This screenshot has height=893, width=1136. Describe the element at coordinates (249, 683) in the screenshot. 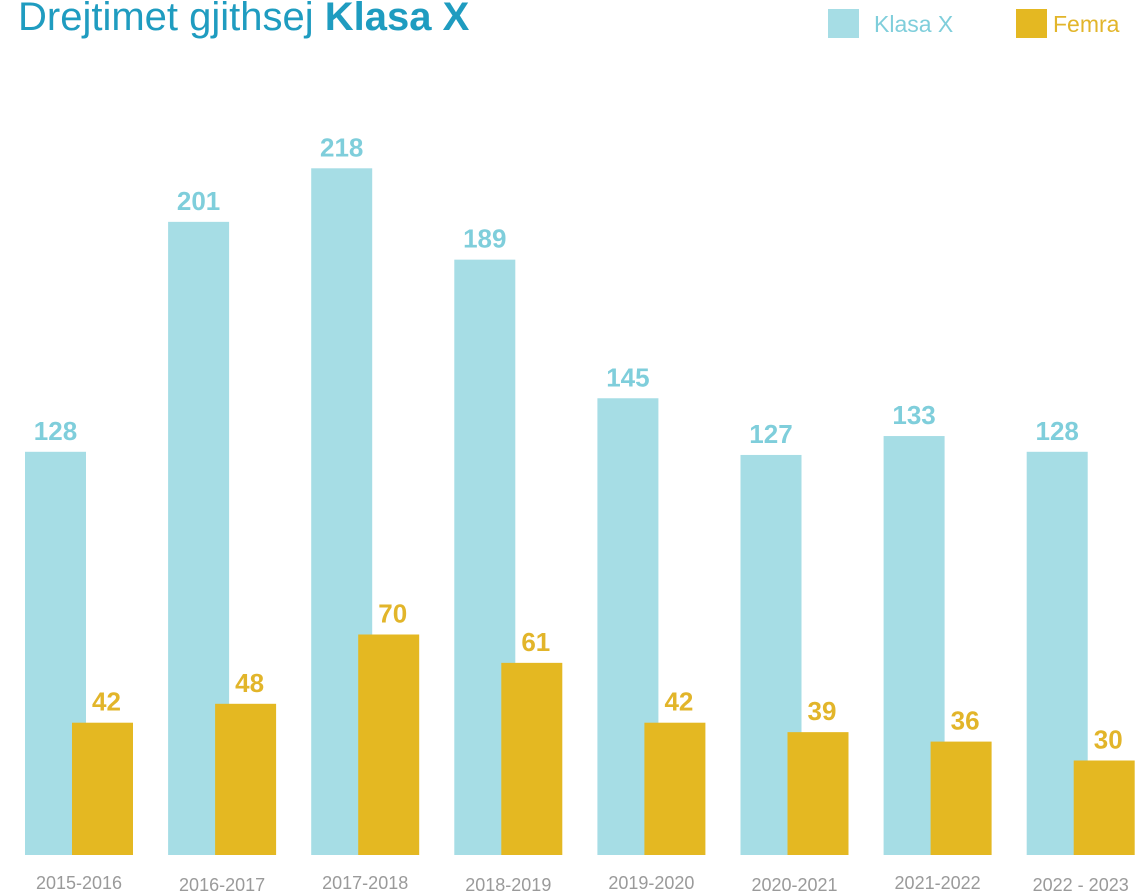

I see `value-label: 48` at that location.